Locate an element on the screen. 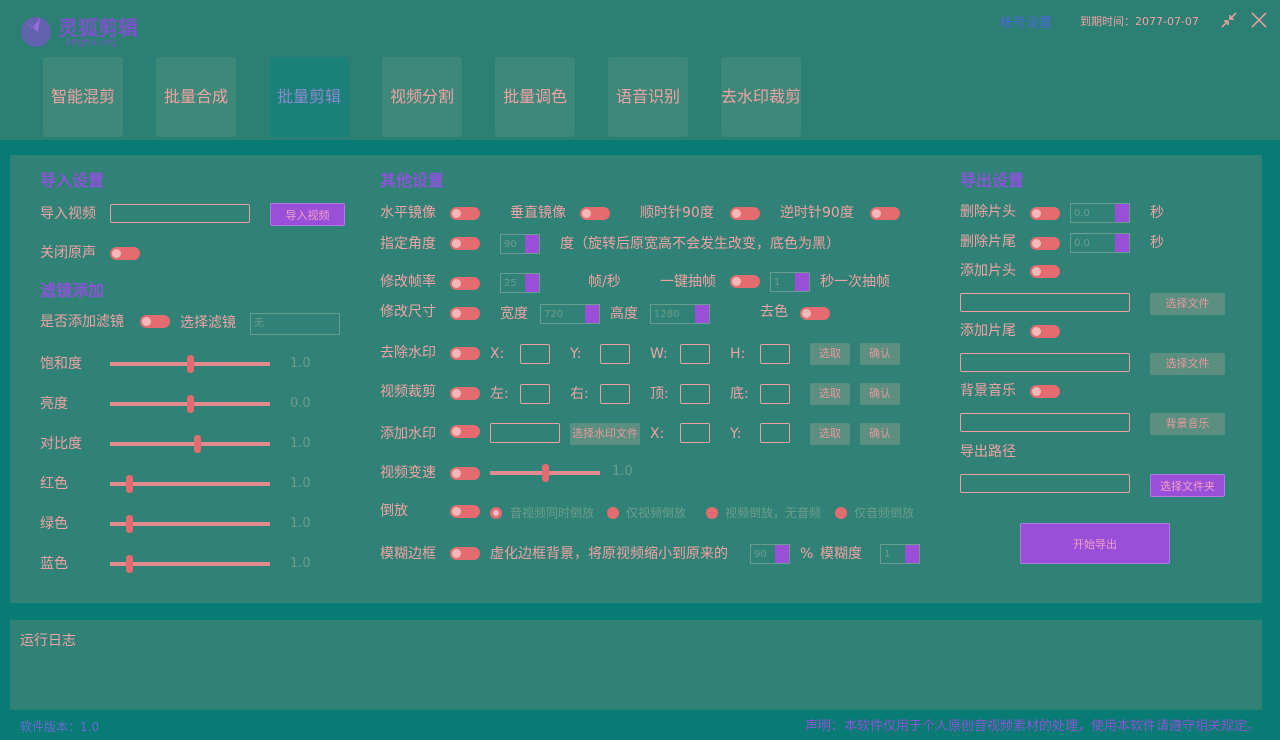  button: 选择水印文件 is located at coordinates (605, 434).